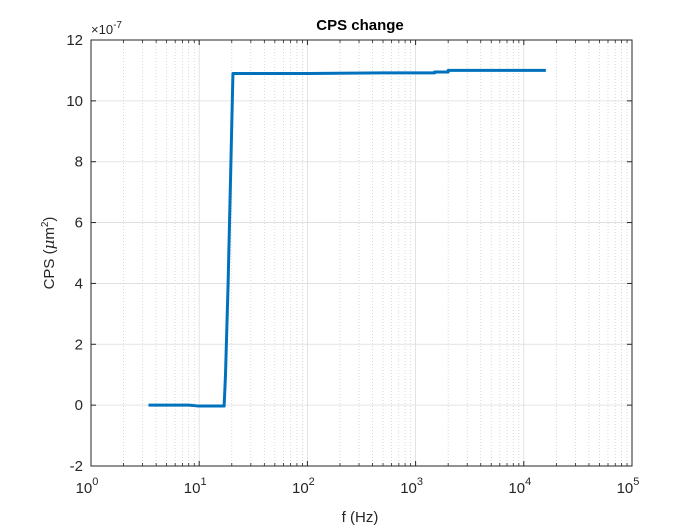 This screenshot has width=700, height=530. I want to click on x-tick-label: 10², so click(303, 486).